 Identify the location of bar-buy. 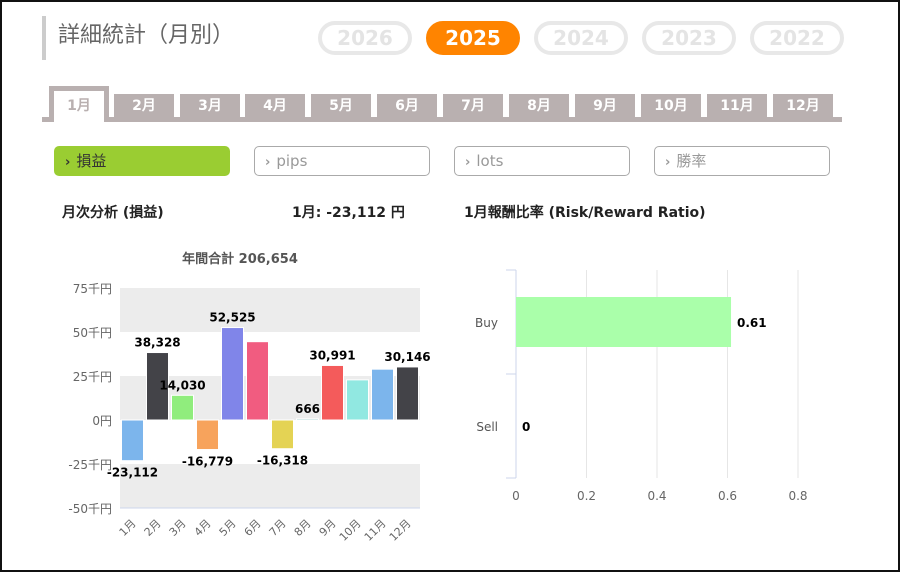
(624, 322).